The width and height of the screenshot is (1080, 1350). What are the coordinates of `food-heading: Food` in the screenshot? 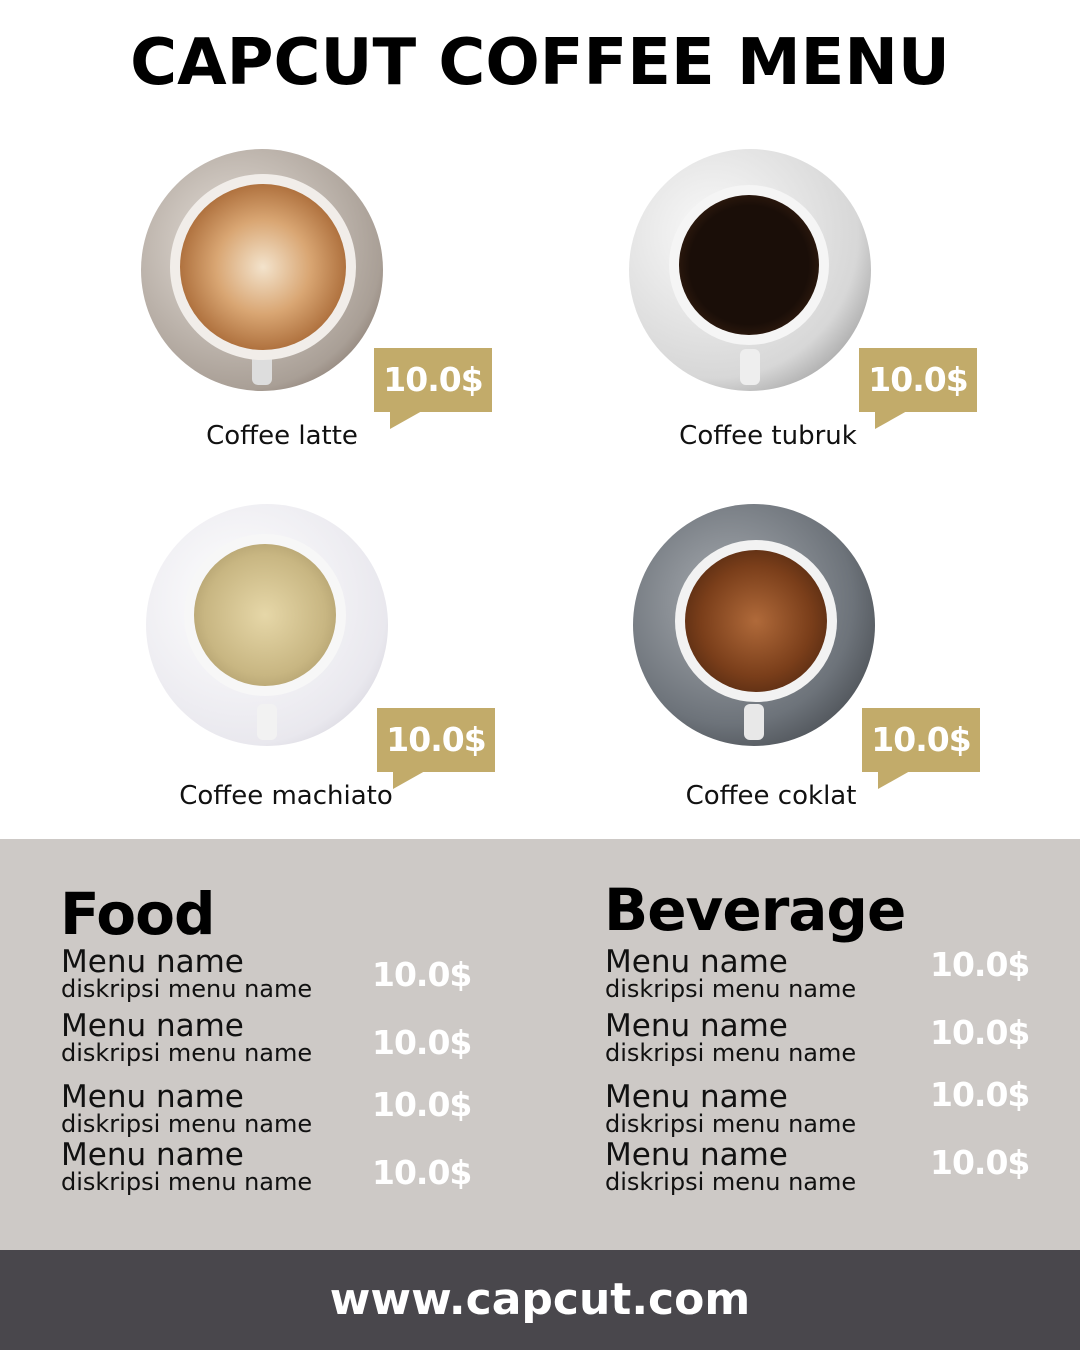 It's located at (137, 914).